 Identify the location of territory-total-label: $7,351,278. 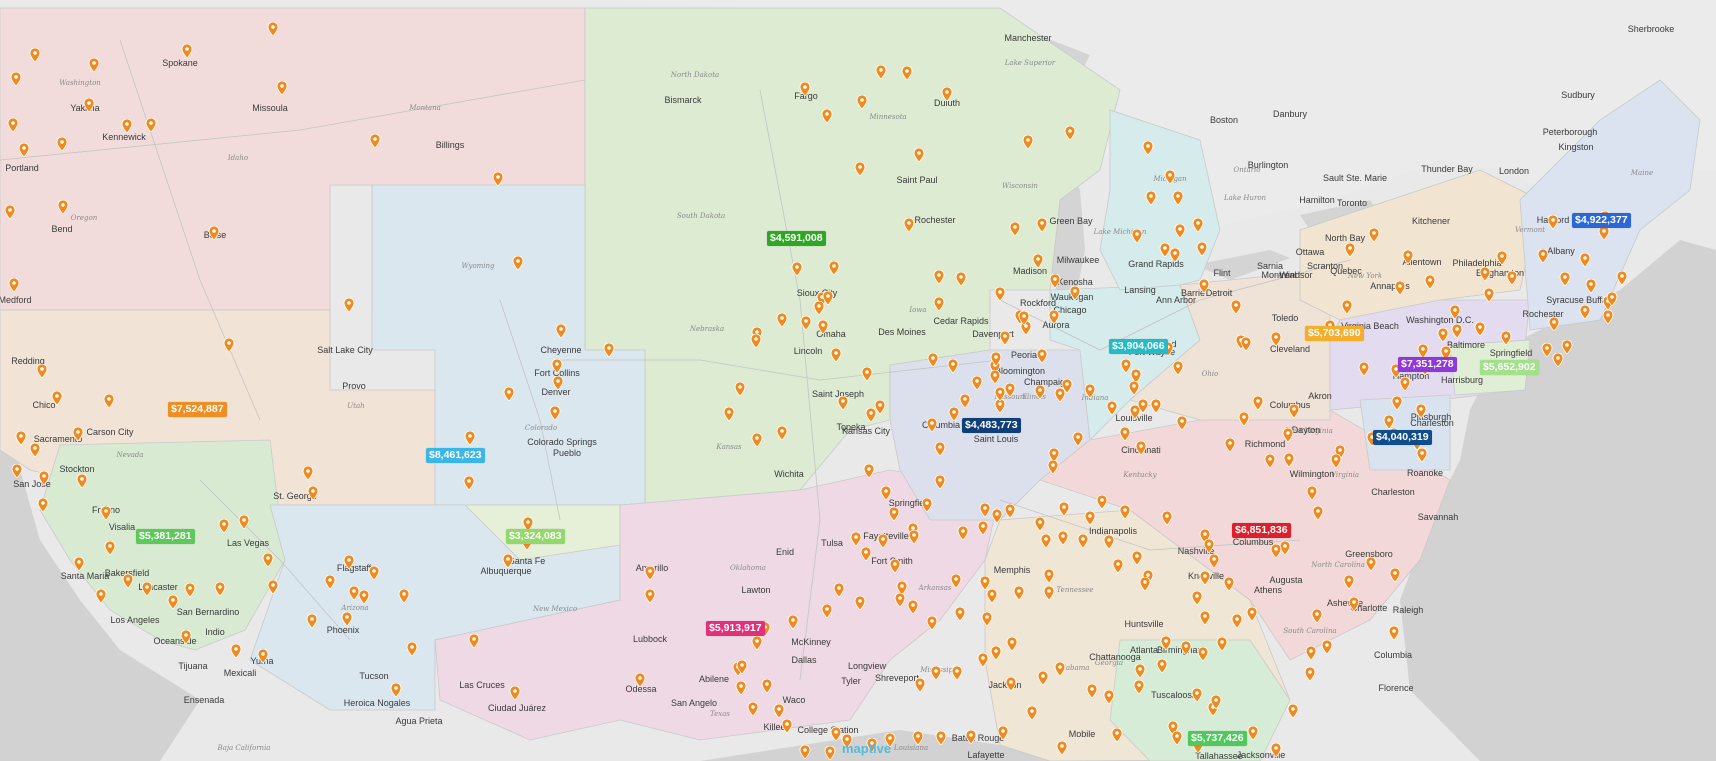
(1427, 364).